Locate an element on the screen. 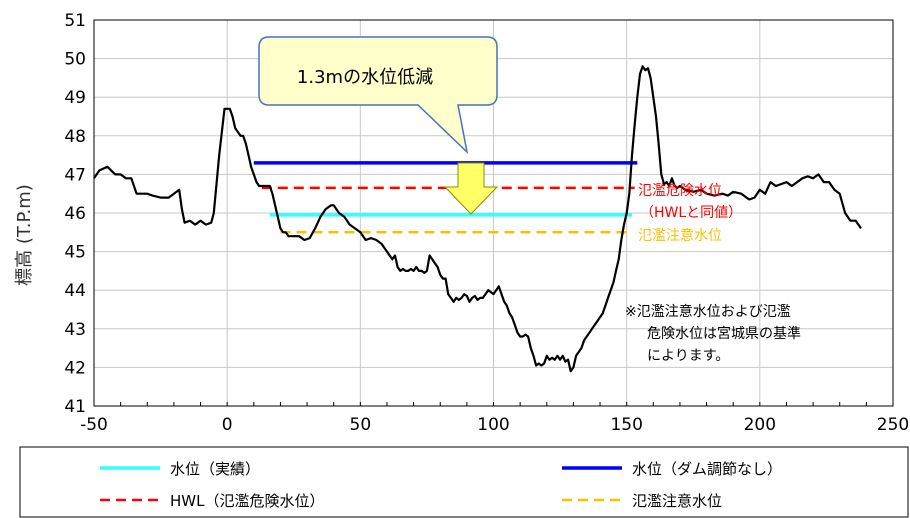 This screenshot has width=910, height=518. note-line-3: によります。 is located at coordinates (688, 356).